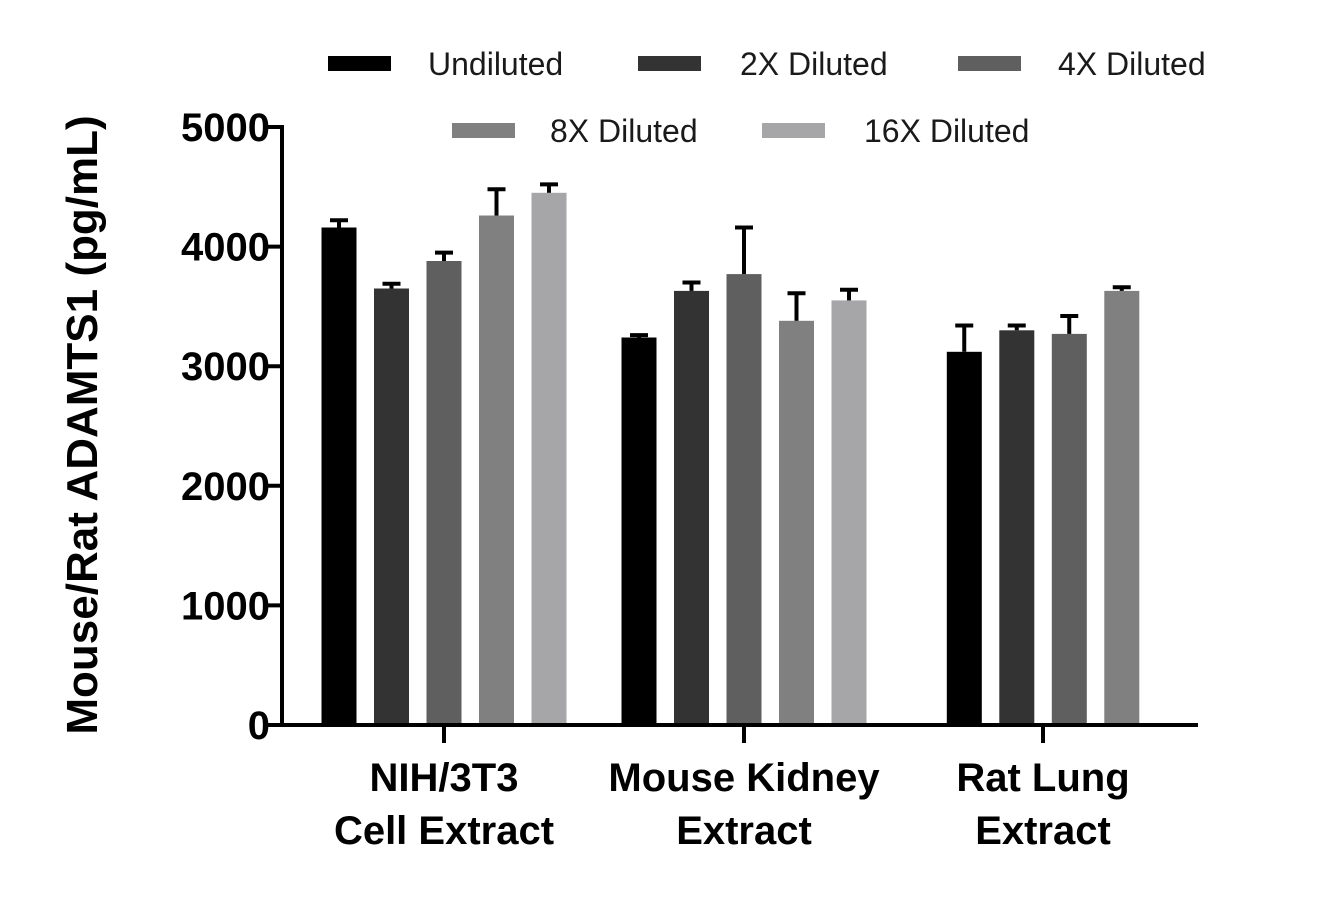 The width and height of the screenshot is (1333, 898). I want to click on y-tick-label: 1000, so click(225, 606).